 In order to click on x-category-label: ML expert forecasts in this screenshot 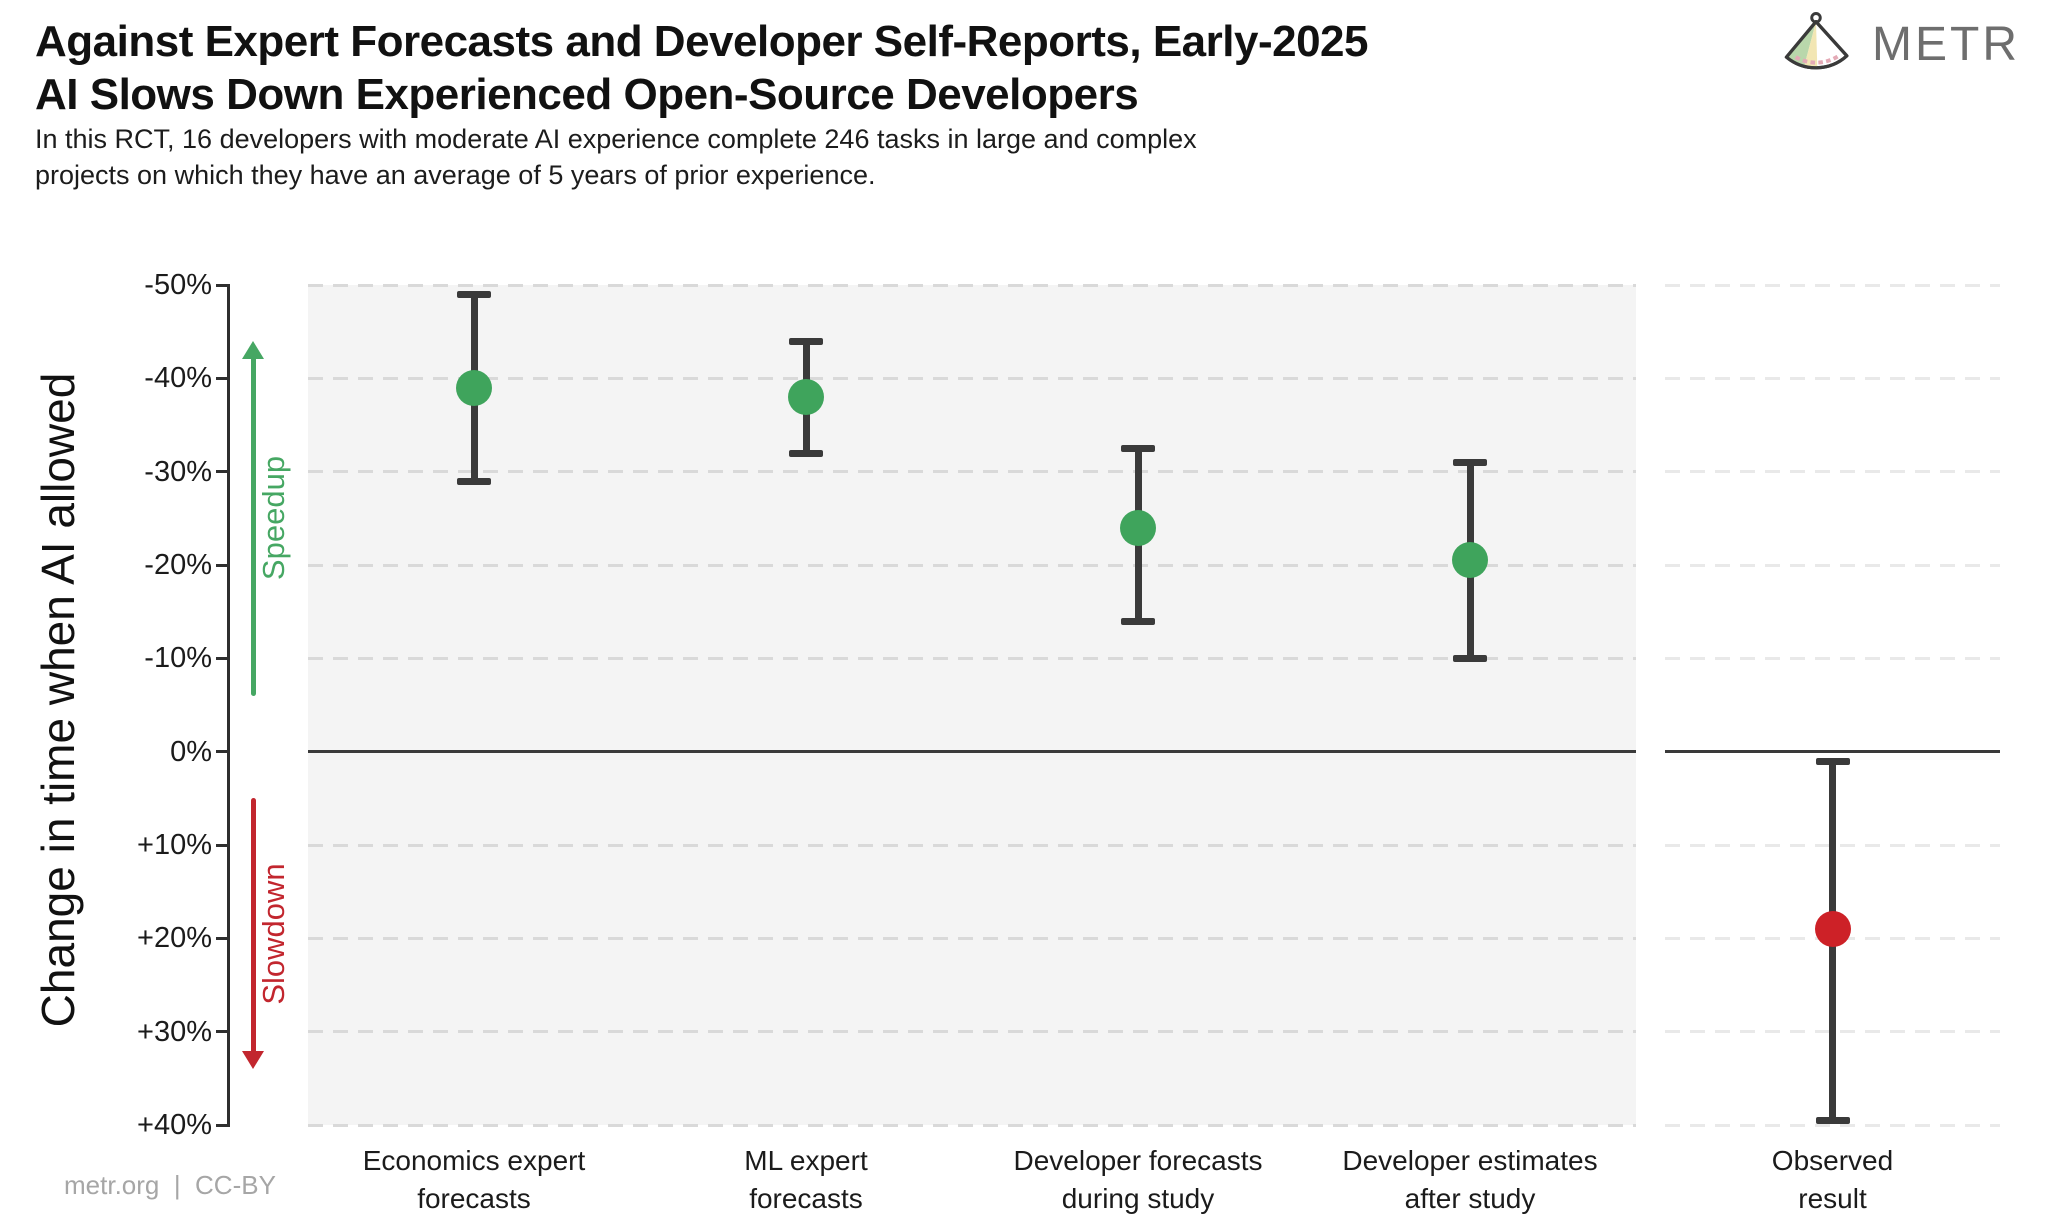, I will do `click(806, 1179)`.